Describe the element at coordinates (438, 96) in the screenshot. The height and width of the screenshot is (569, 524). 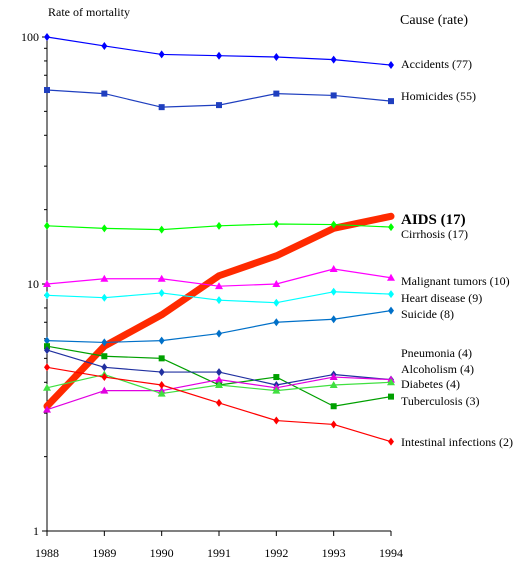
I see `series-label-homicides: Homicides (55)` at that location.